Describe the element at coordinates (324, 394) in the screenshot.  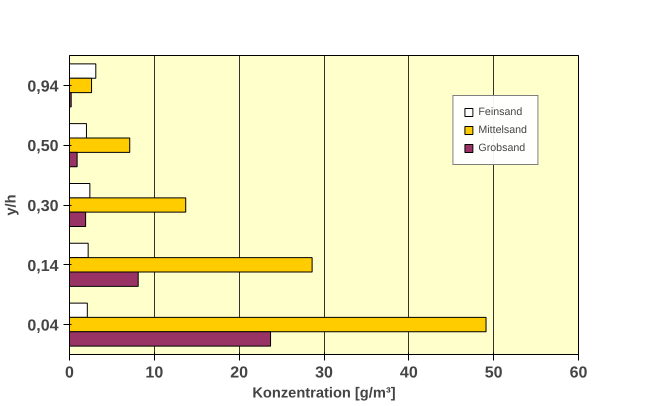
I see `x-axis-title: Konzentration [g/m³]` at that location.